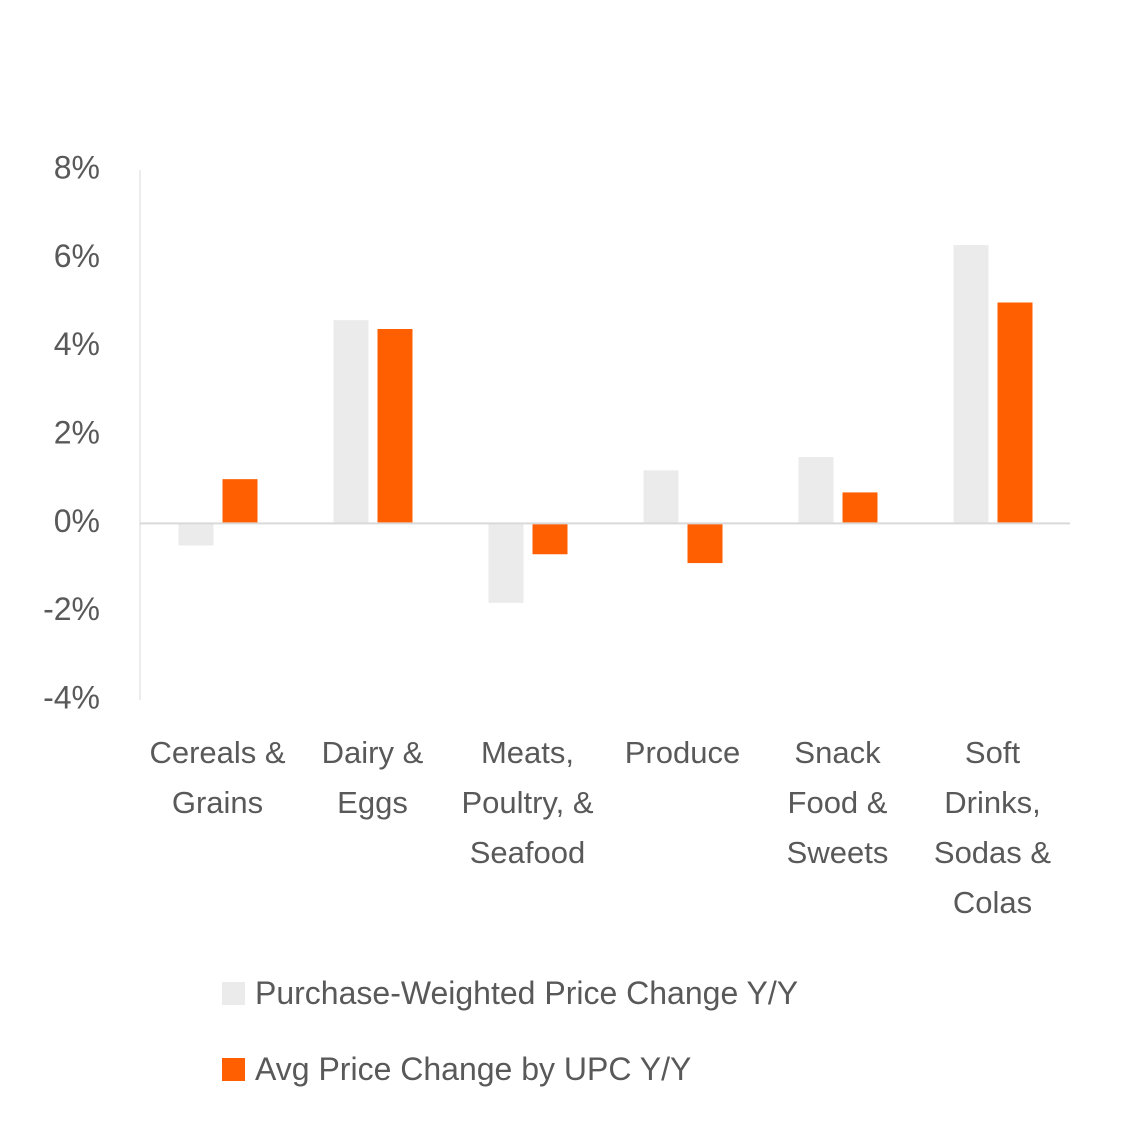 The width and height of the screenshot is (1127, 1141). Describe the element at coordinates (372, 777) in the screenshot. I see `x-tick-label: Dairy & Eggs` at that location.